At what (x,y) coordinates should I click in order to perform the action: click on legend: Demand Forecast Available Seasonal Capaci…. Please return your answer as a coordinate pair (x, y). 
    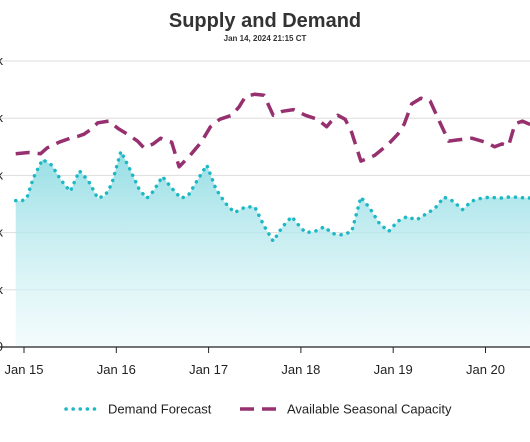
    Looking at the image, I should click on (258, 409).